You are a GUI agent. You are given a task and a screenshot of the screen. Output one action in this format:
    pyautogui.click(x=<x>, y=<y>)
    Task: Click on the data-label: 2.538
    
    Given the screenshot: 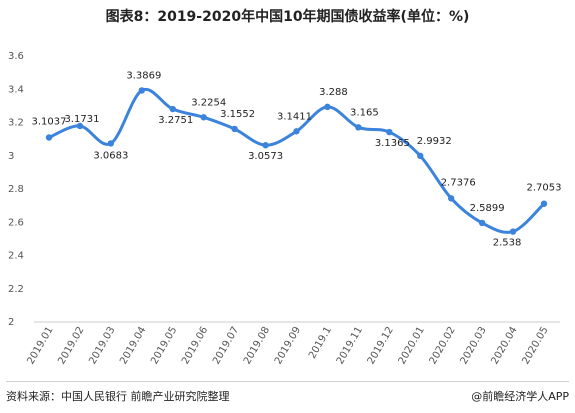 What is the action you would take?
    pyautogui.click(x=507, y=243)
    